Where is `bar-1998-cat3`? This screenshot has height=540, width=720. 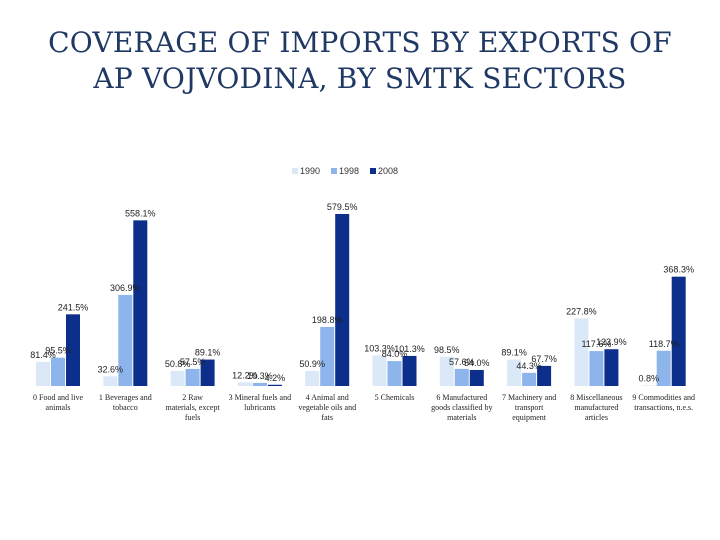
bar-1998-cat3 is located at coordinates (259, 384).